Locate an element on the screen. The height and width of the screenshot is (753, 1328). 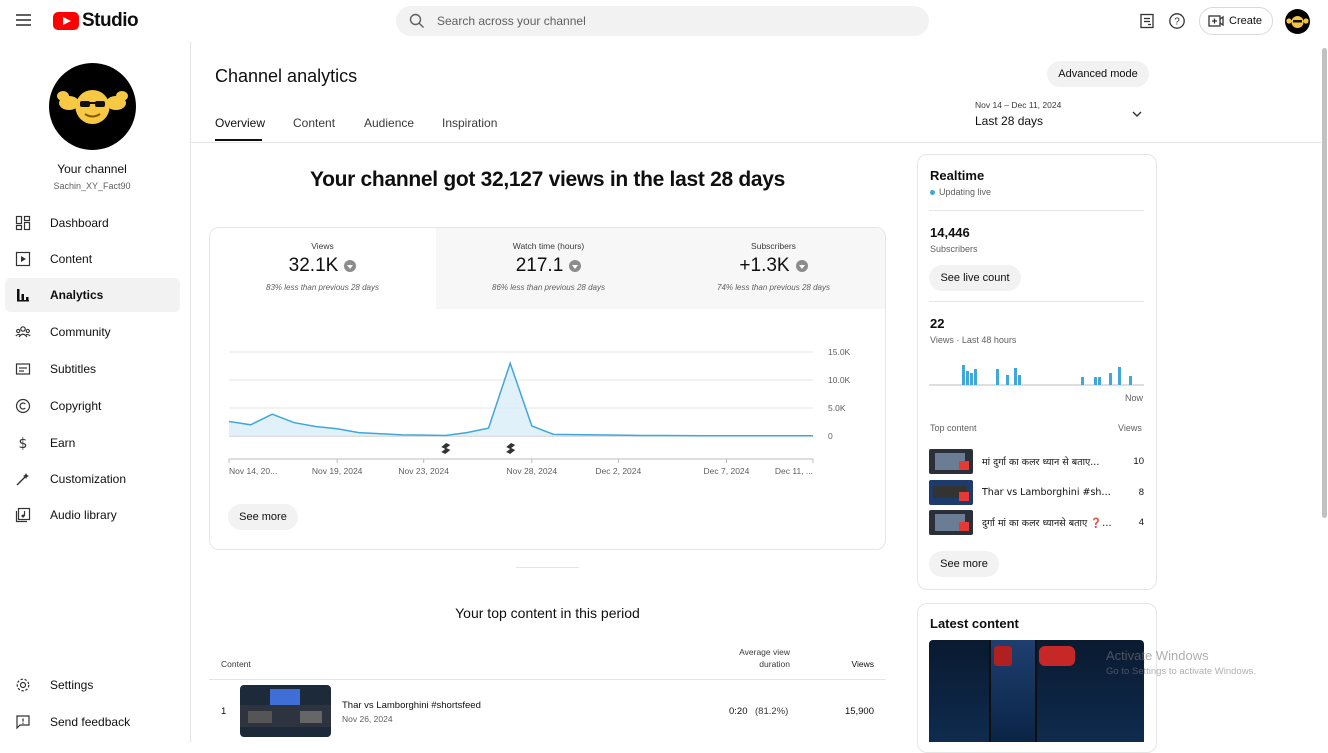
y-tick-label: 0 is located at coordinates (830, 436).